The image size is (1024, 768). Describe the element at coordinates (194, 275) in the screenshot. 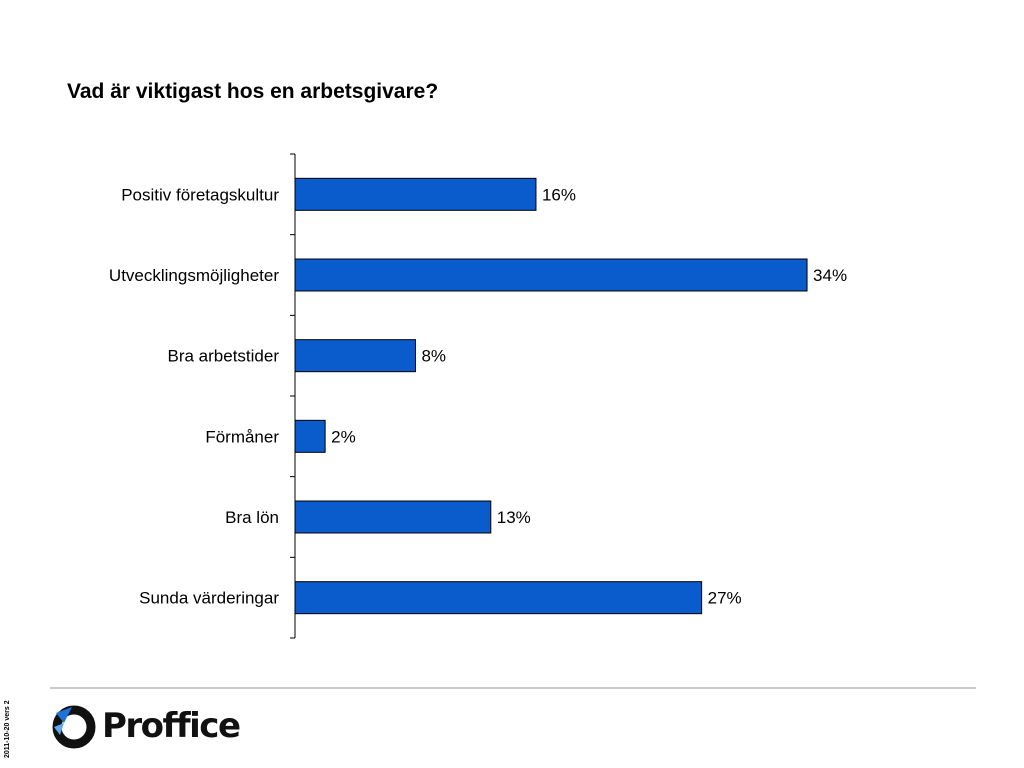

I see `category-label: Utvecklingsmöjligheter` at that location.